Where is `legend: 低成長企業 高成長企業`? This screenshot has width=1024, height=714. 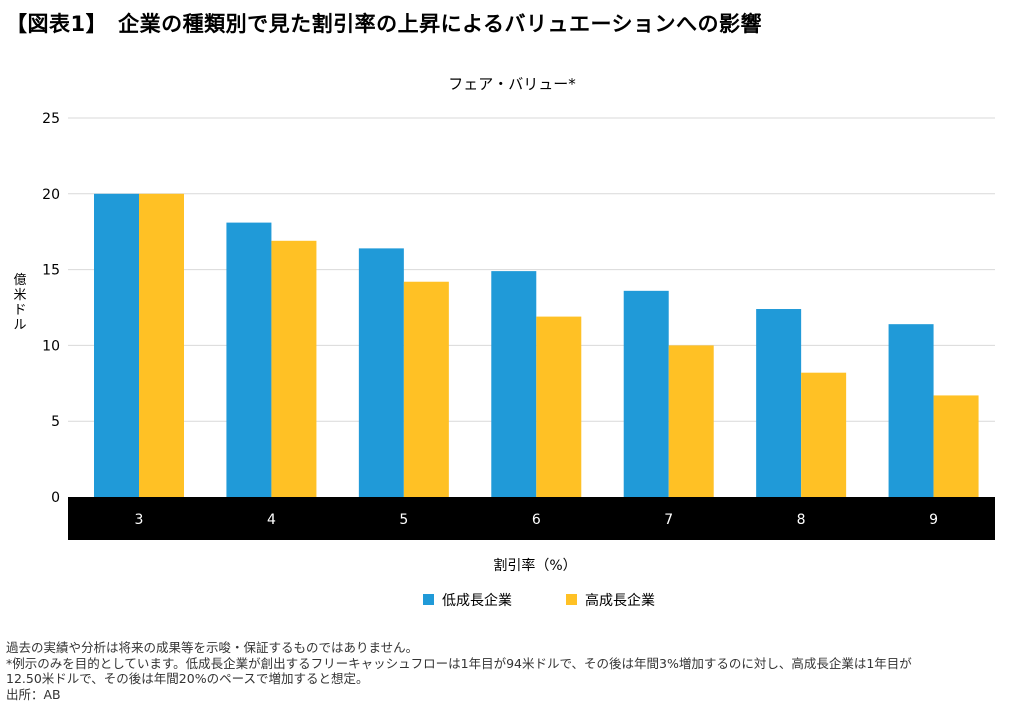 legend: 低成長企業 高成長企業 is located at coordinates (539, 600).